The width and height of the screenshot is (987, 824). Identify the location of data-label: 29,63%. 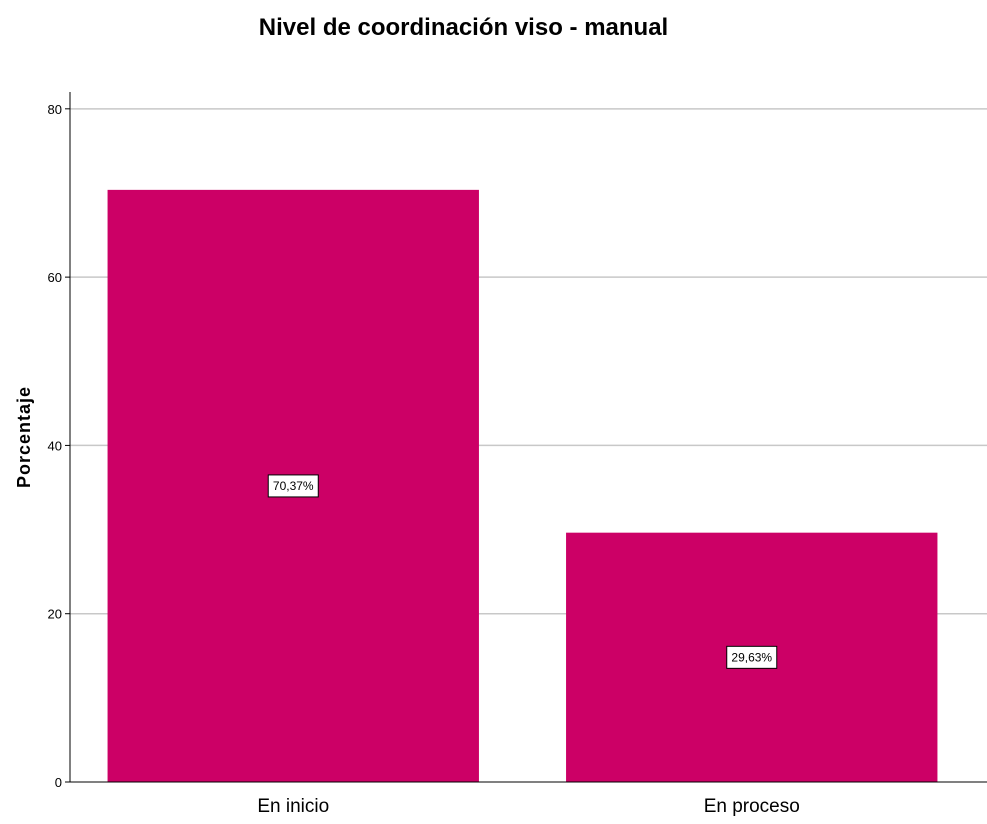
(751, 657).